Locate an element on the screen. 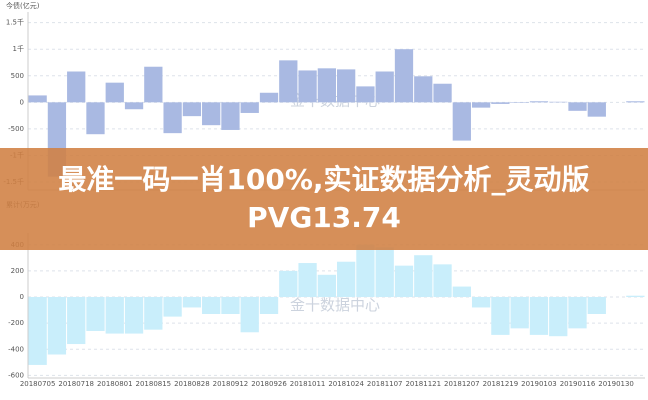 The width and height of the screenshot is (648, 400). y-tick-label: 200 is located at coordinates (17, 271).